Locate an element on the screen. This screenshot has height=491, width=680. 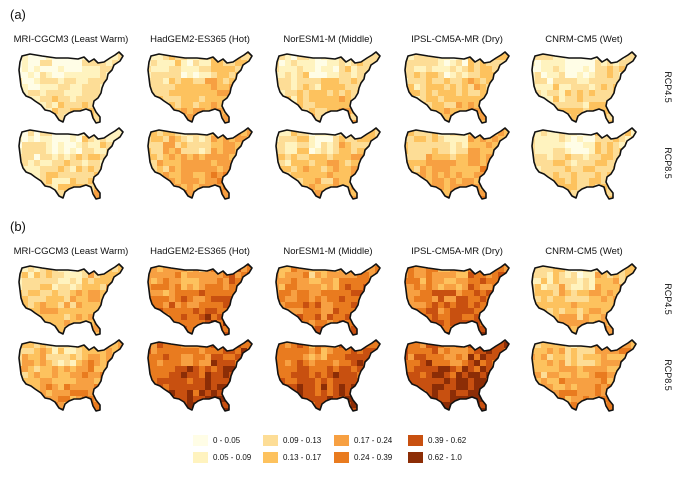
legend-label: 0.39 - 0.62 is located at coordinates (447, 440).